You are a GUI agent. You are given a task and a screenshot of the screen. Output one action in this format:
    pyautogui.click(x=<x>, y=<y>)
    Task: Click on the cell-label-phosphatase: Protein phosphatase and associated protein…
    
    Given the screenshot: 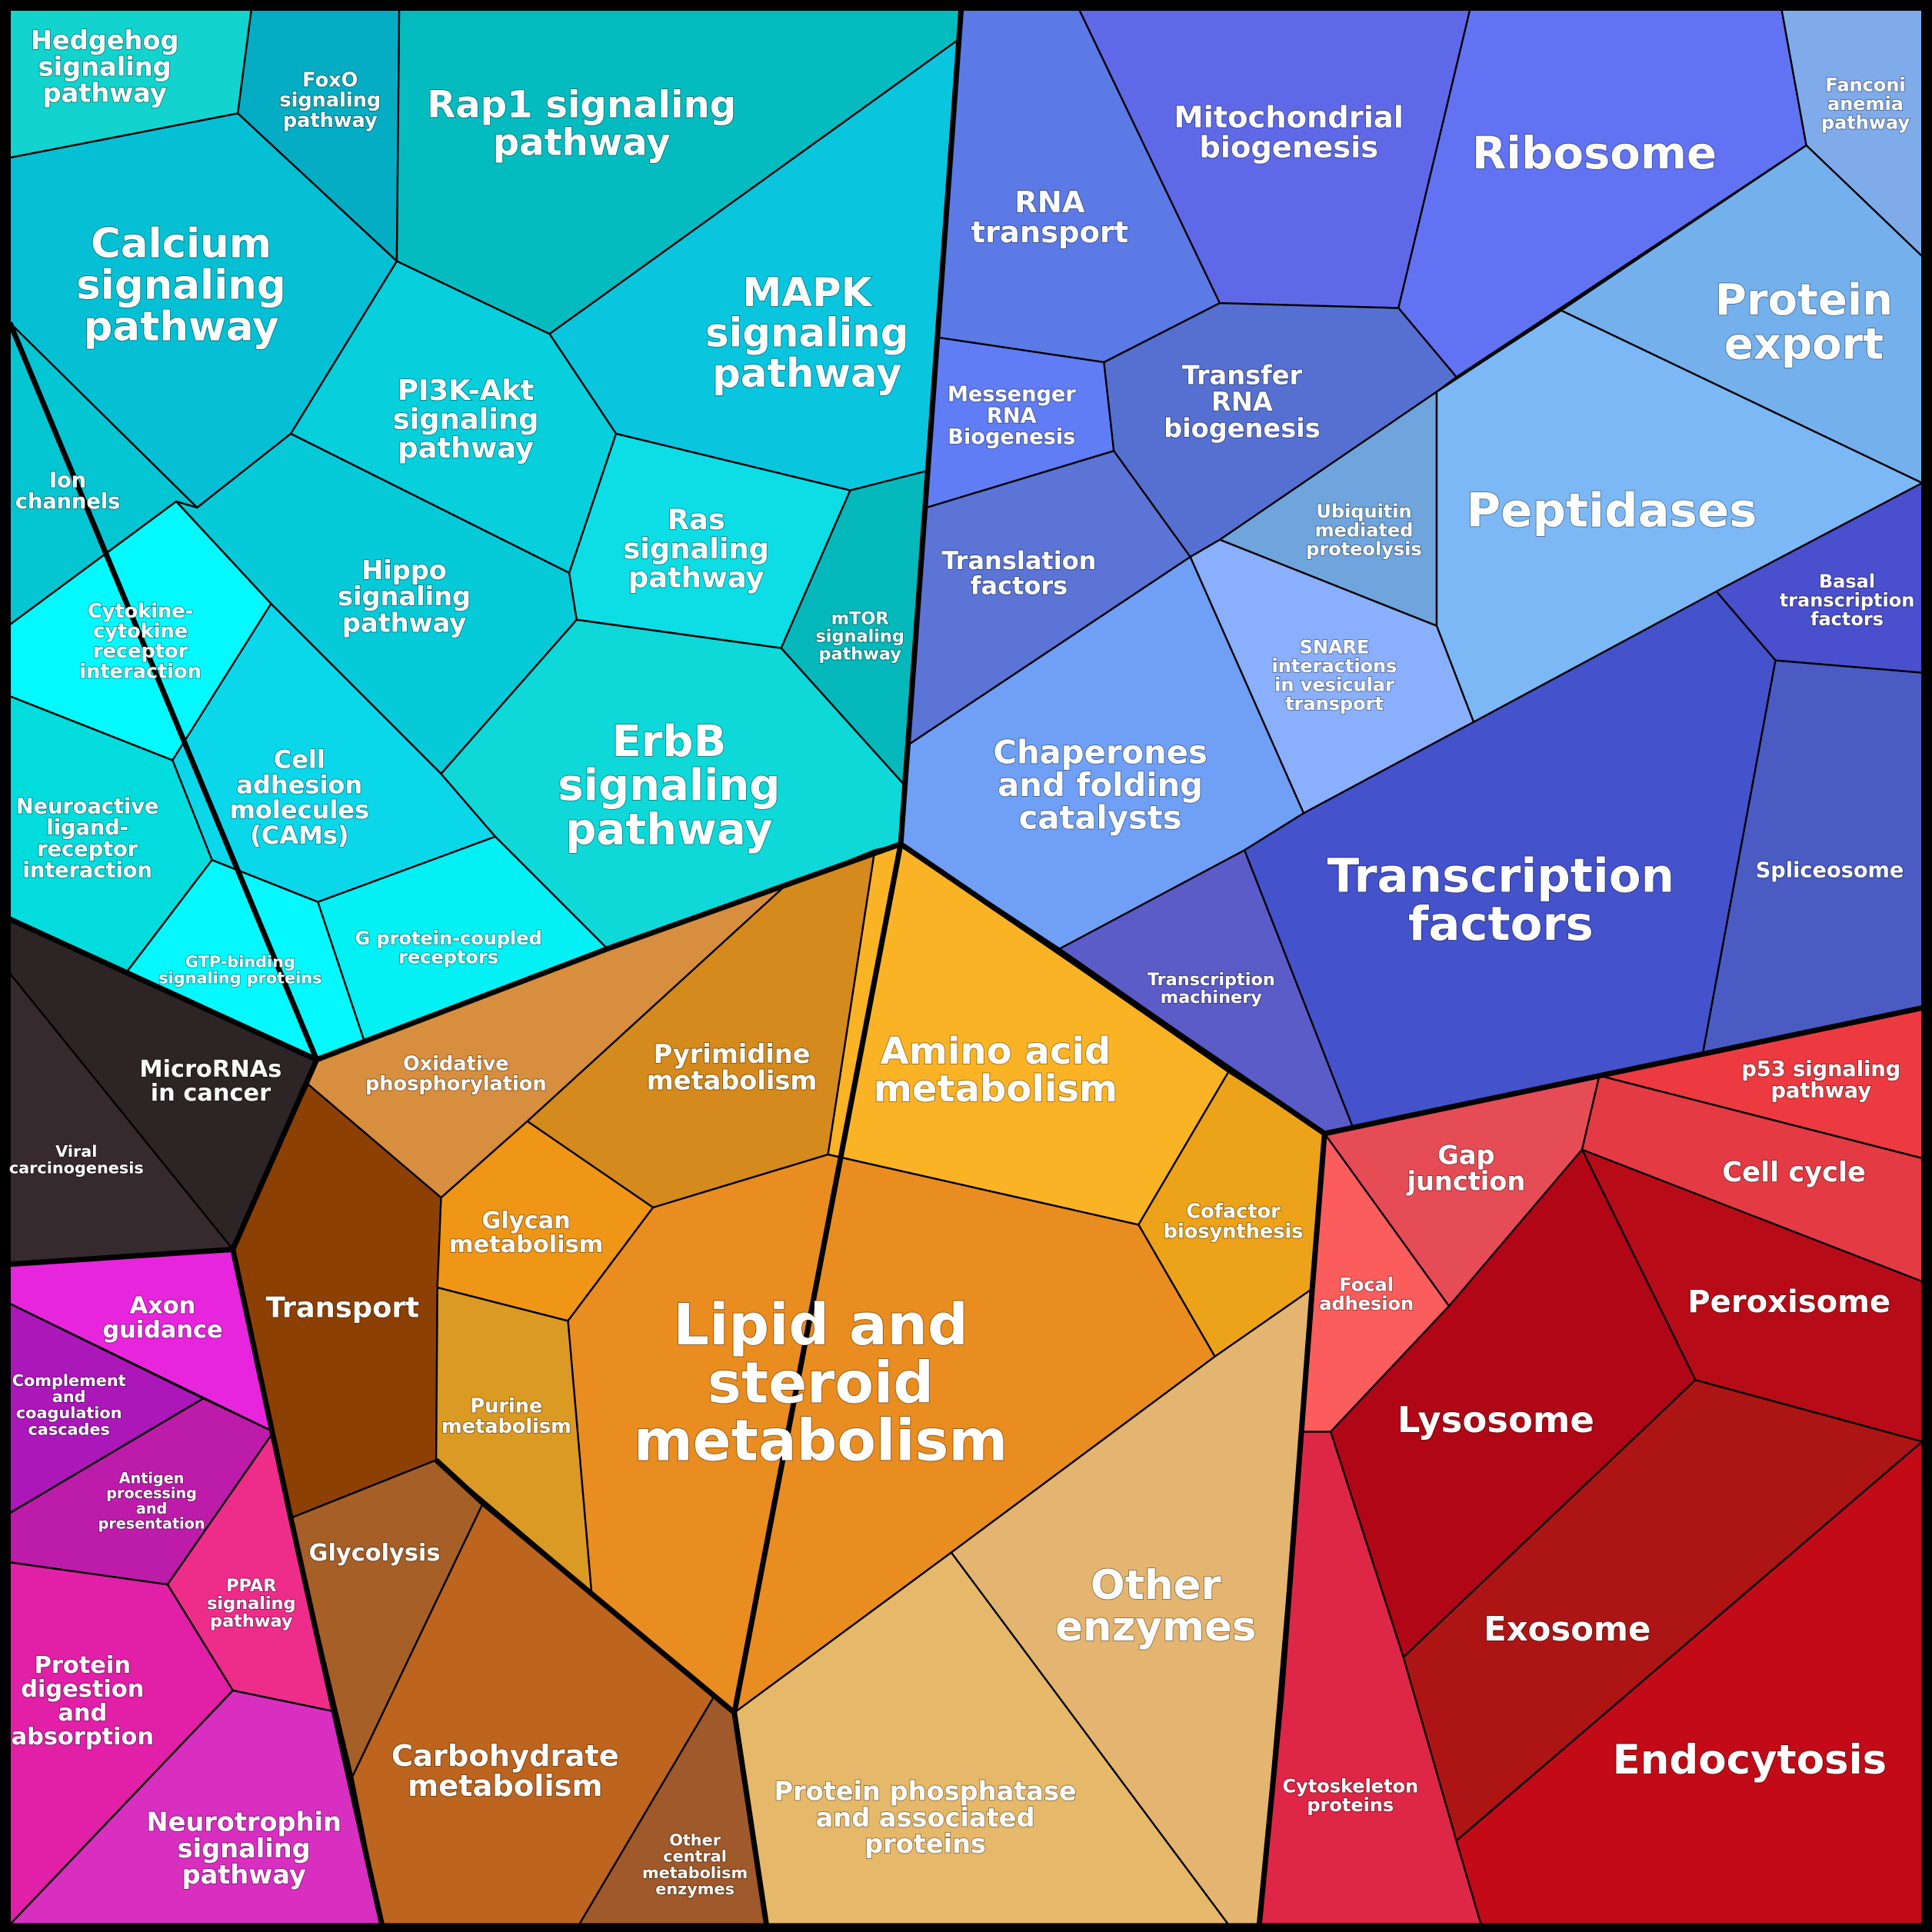 What is the action you would take?
    pyautogui.click(x=925, y=1818)
    